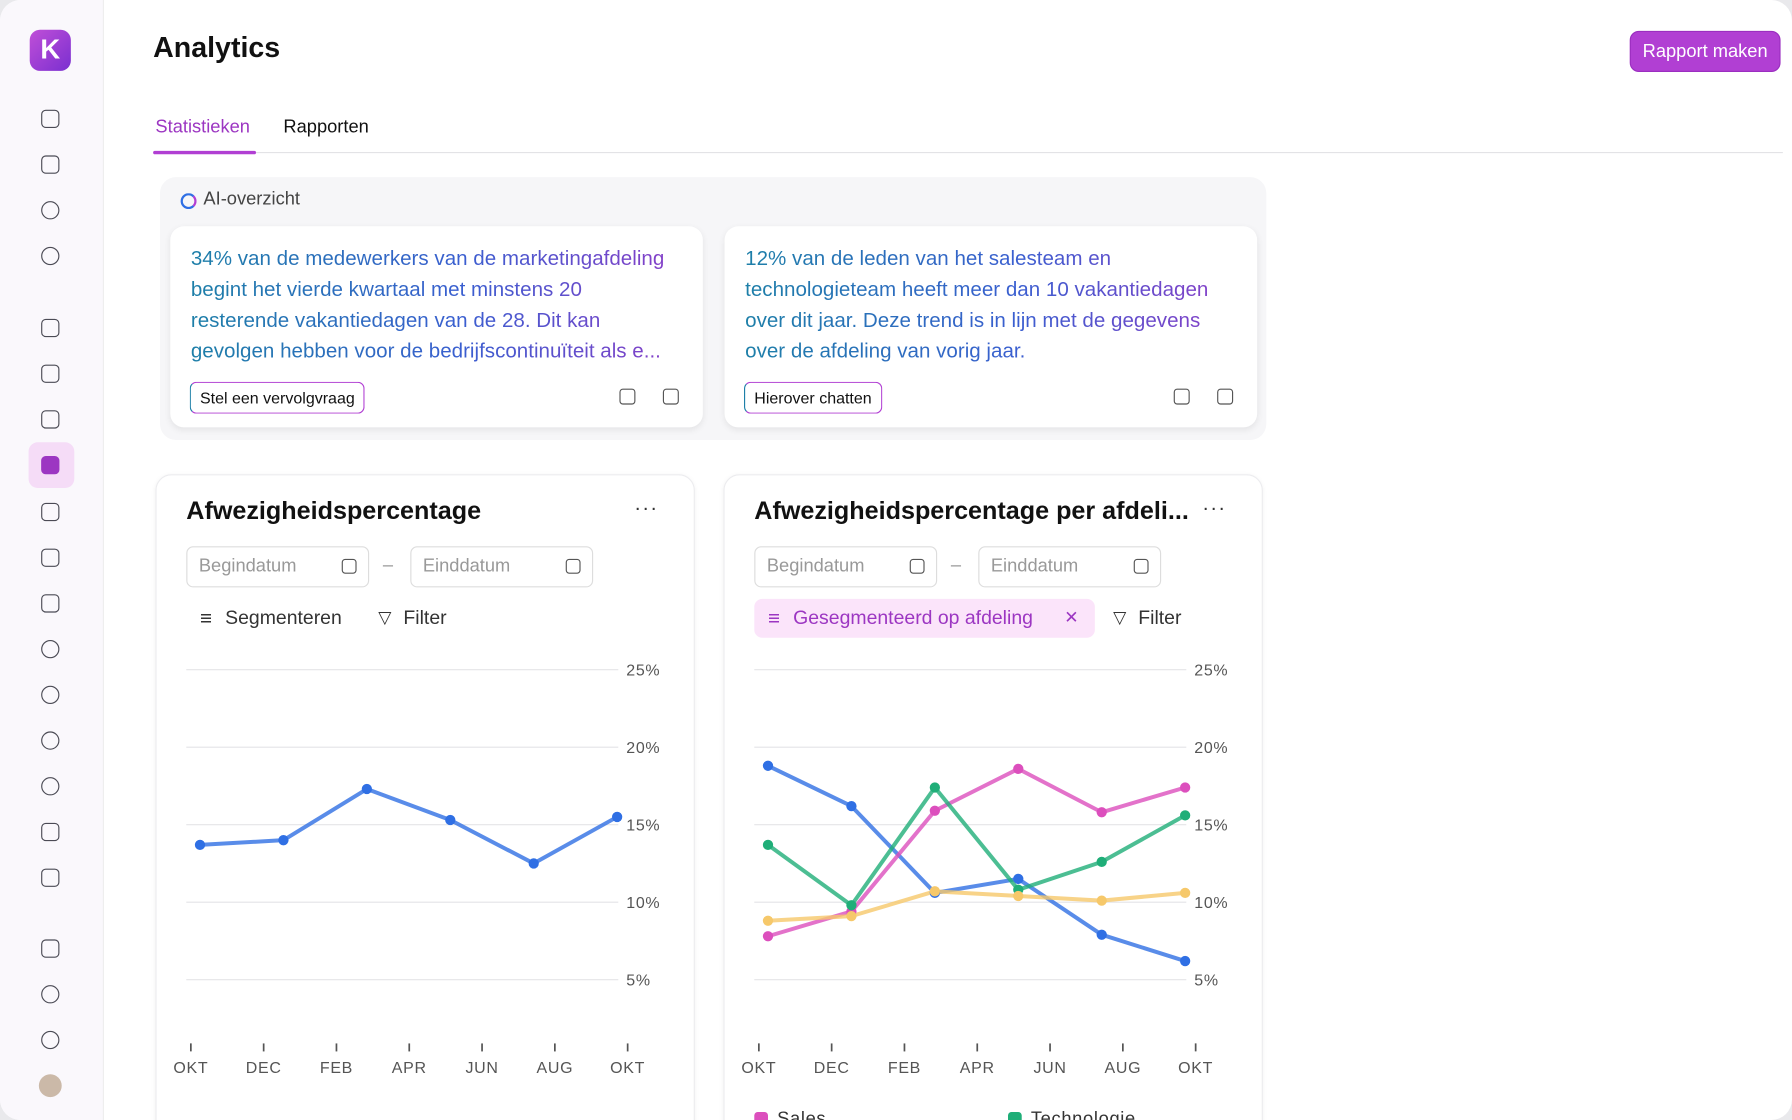  I want to click on create-report-button: Rapport maken, so click(1705, 51).